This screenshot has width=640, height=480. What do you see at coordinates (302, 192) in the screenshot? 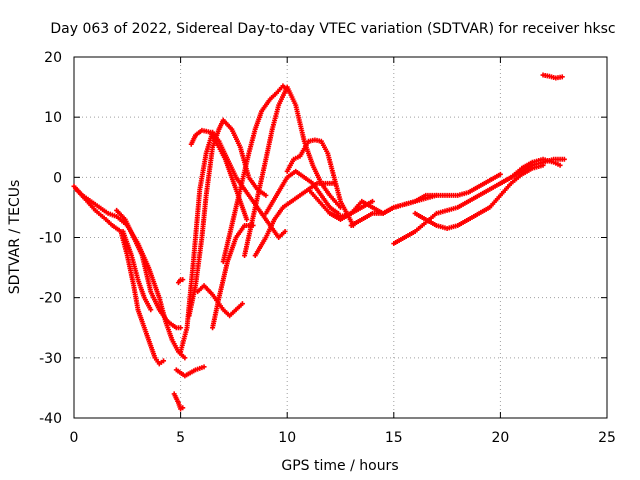
I see `series-arc-p` at bounding box center [302, 192].